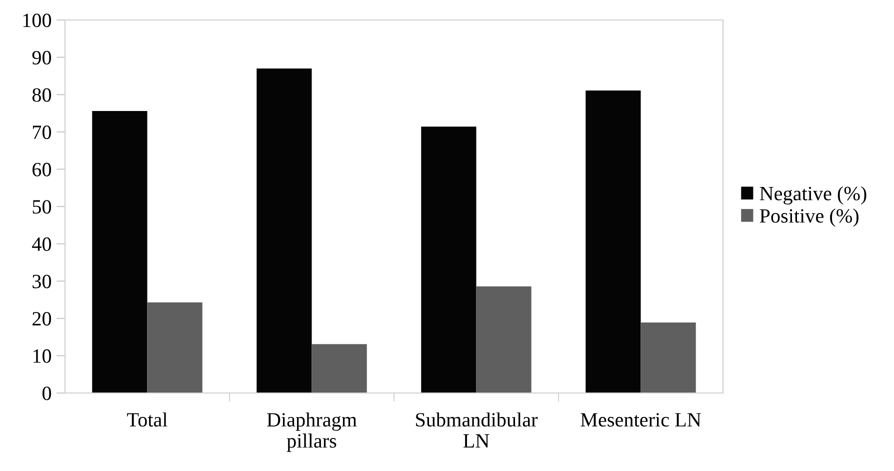  I want to click on x-tick-label: Mesenteric LN, so click(640, 420).